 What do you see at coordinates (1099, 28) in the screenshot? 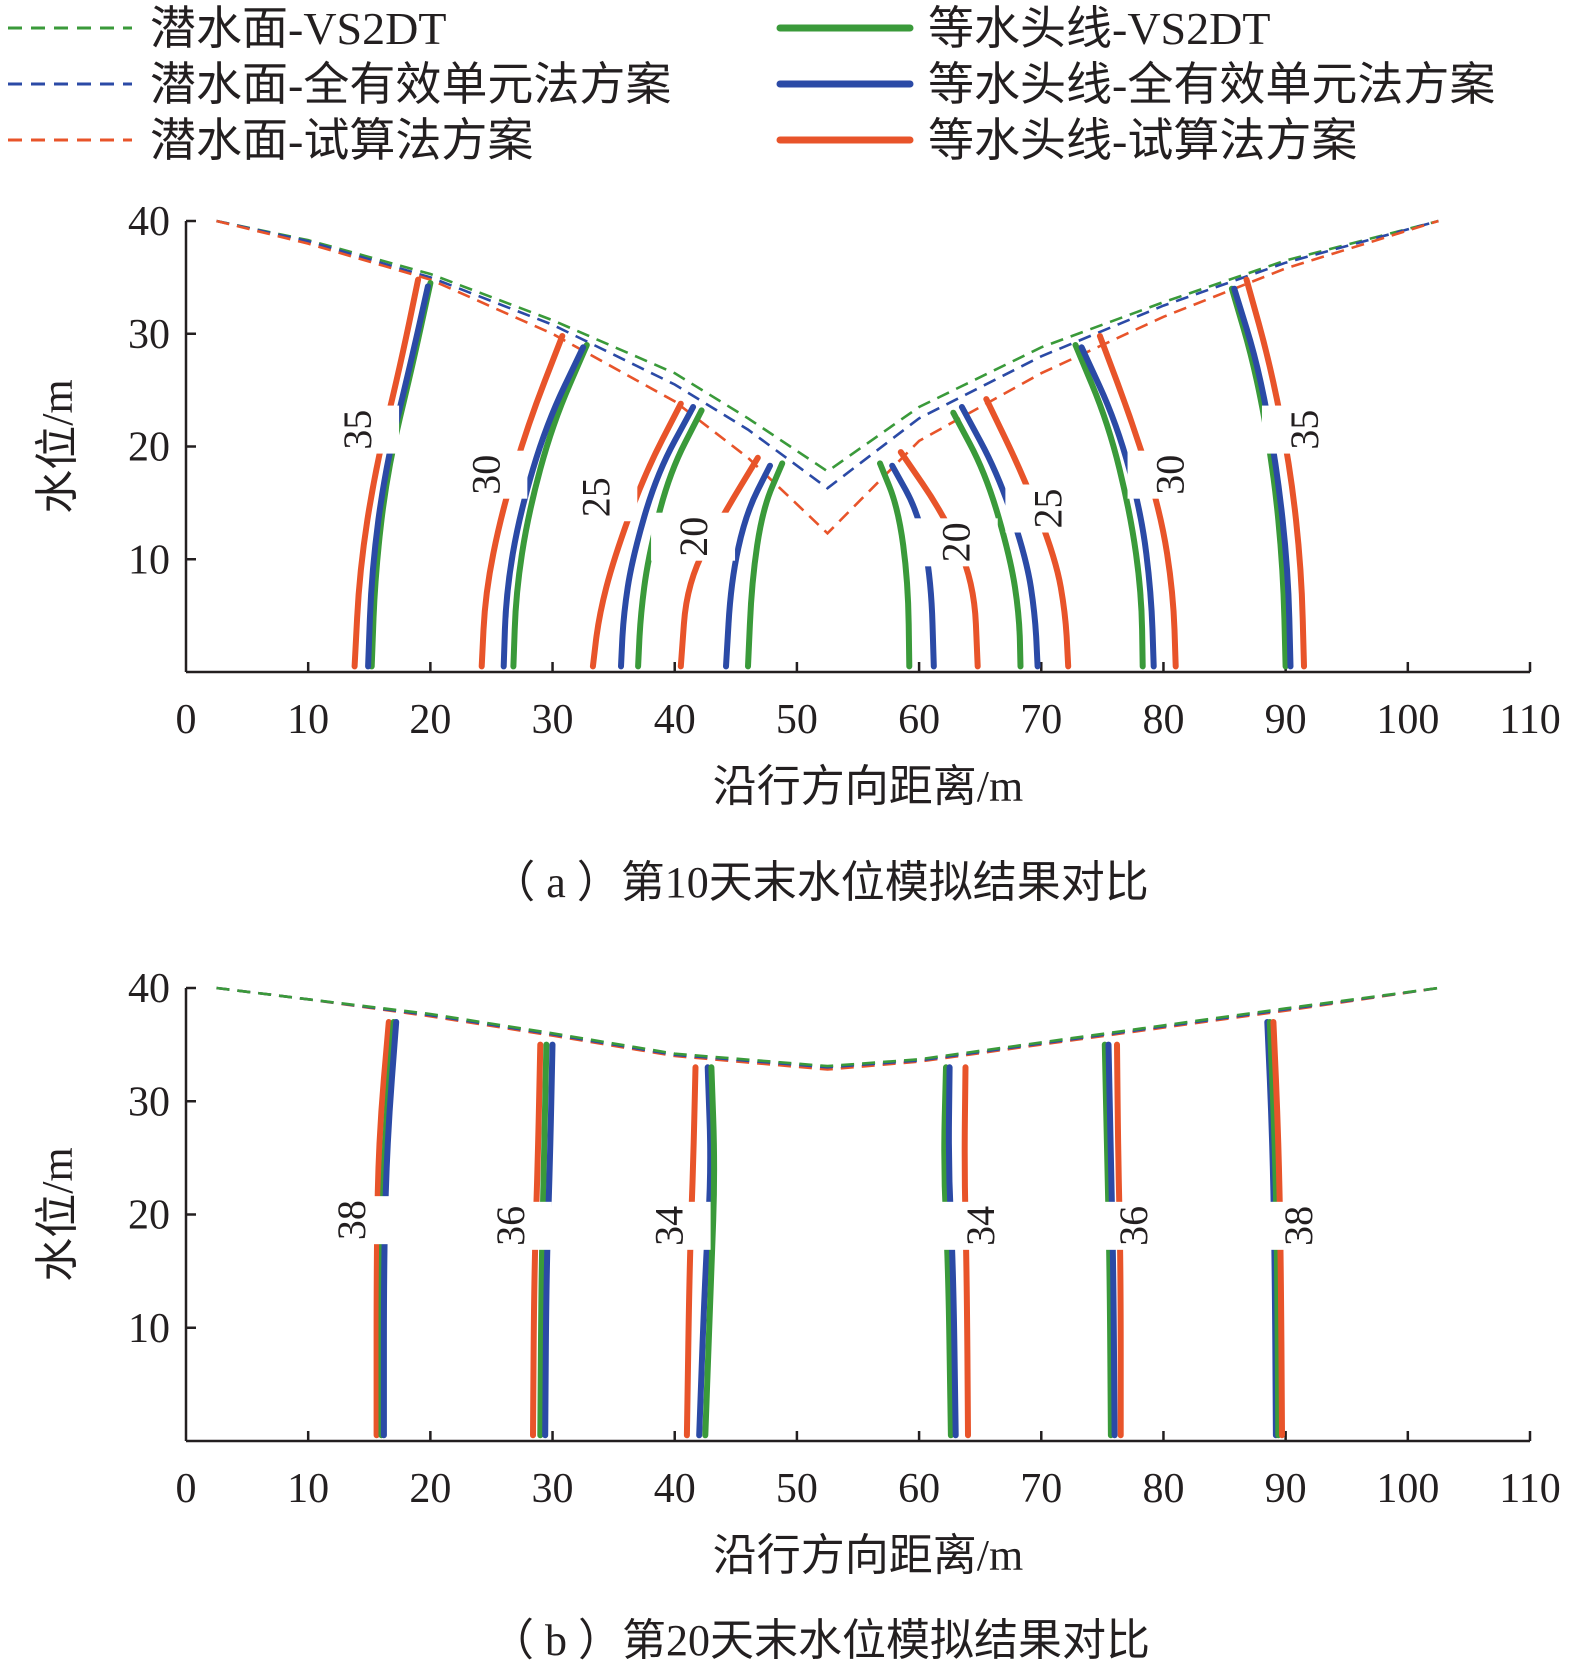
I see `legend-label: 等水头线-VS2DT` at bounding box center [1099, 28].